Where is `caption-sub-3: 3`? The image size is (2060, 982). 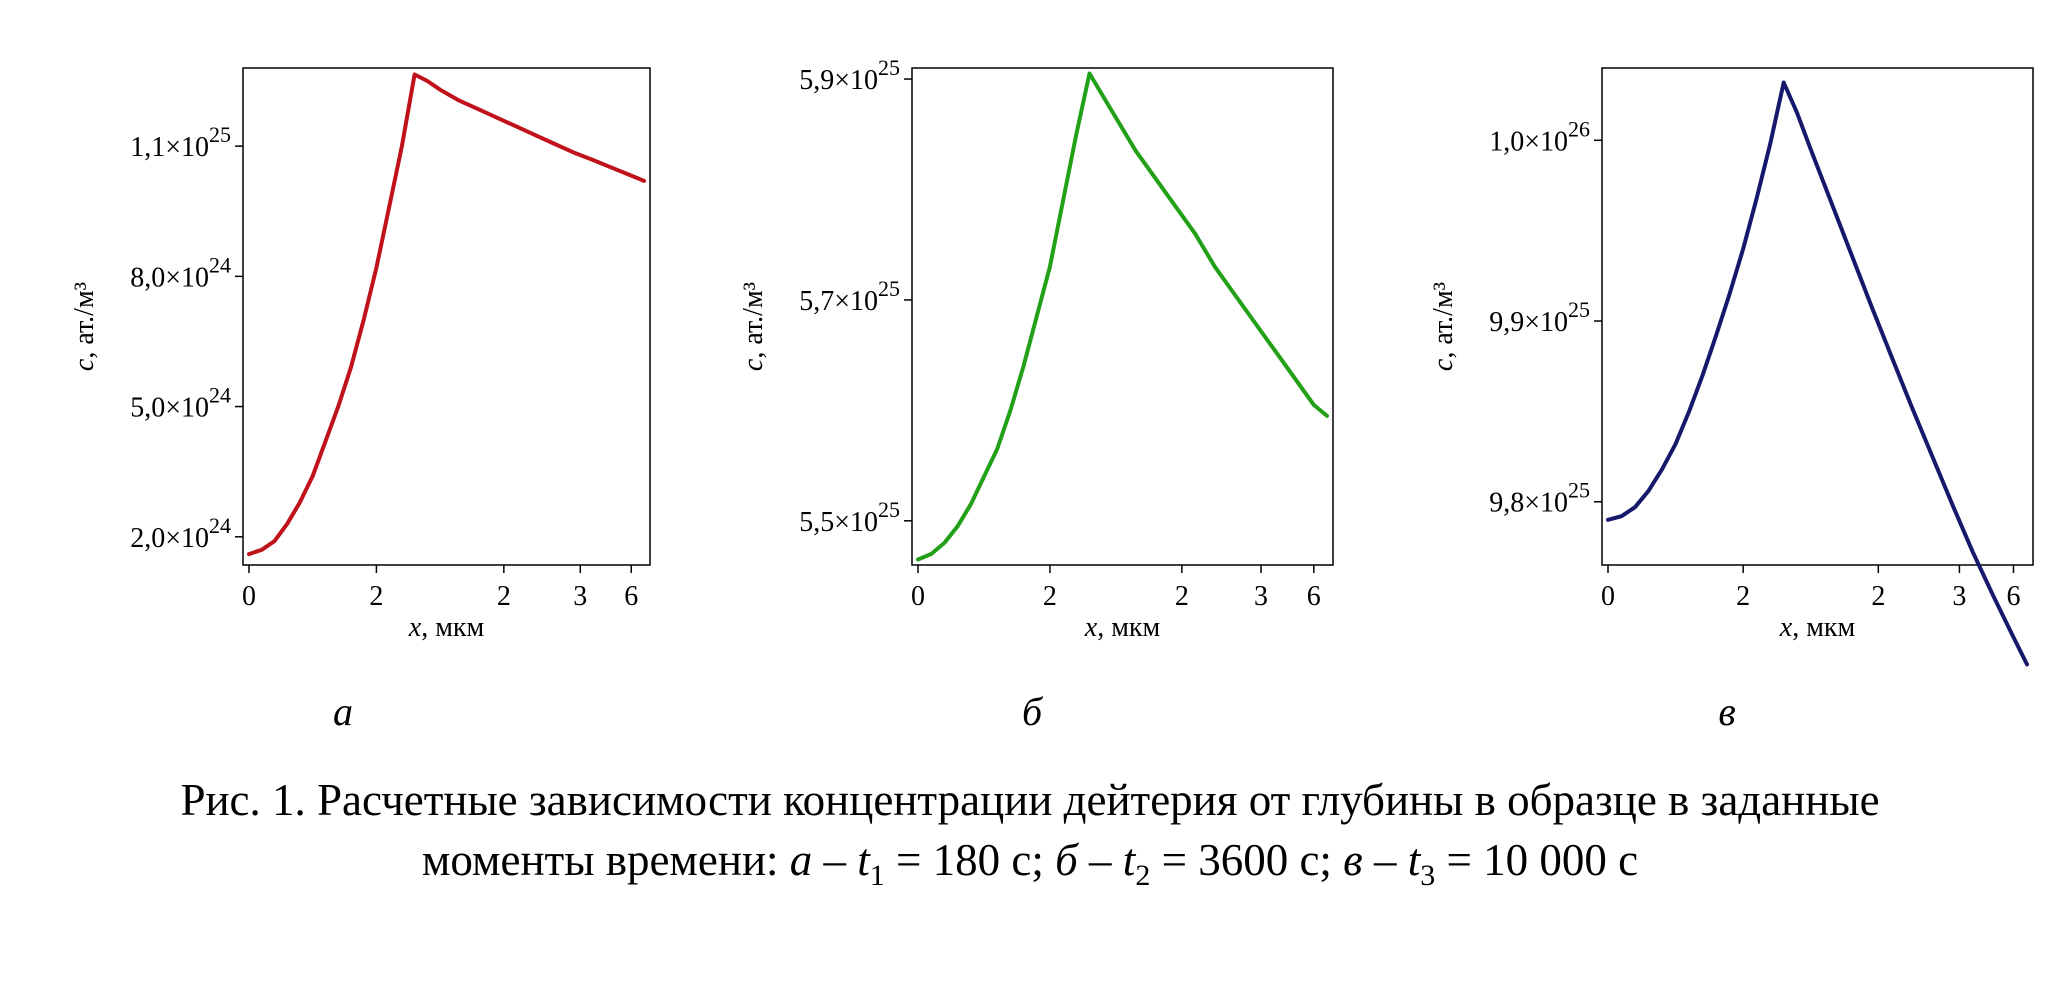 caption-sub-3: 3 is located at coordinates (1428, 875).